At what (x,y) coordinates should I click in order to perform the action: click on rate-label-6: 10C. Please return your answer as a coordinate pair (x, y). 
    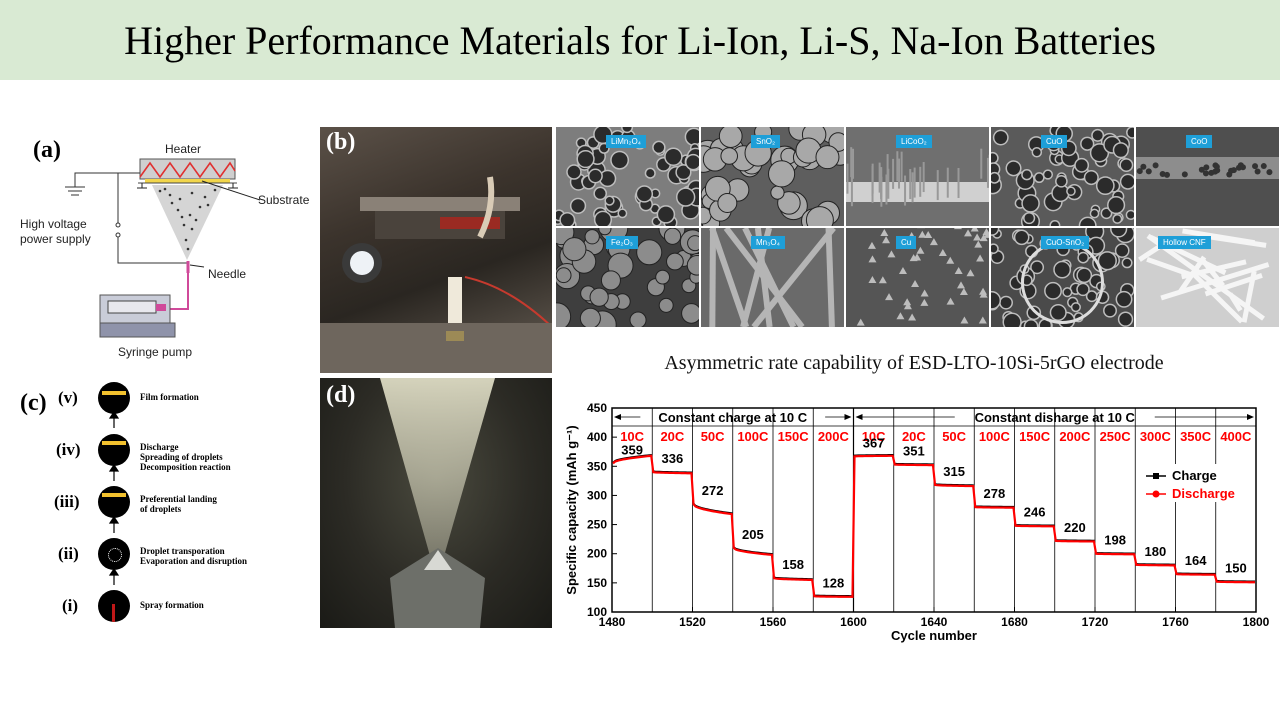
    Looking at the image, I should click on (874, 436).